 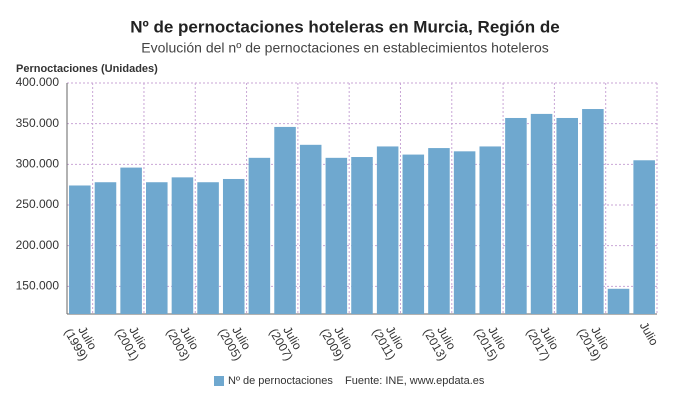 What do you see at coordinates (38, 164) in the screenshot?
I see `y-tick-label: 300.000` at bounding box center [38, 164].